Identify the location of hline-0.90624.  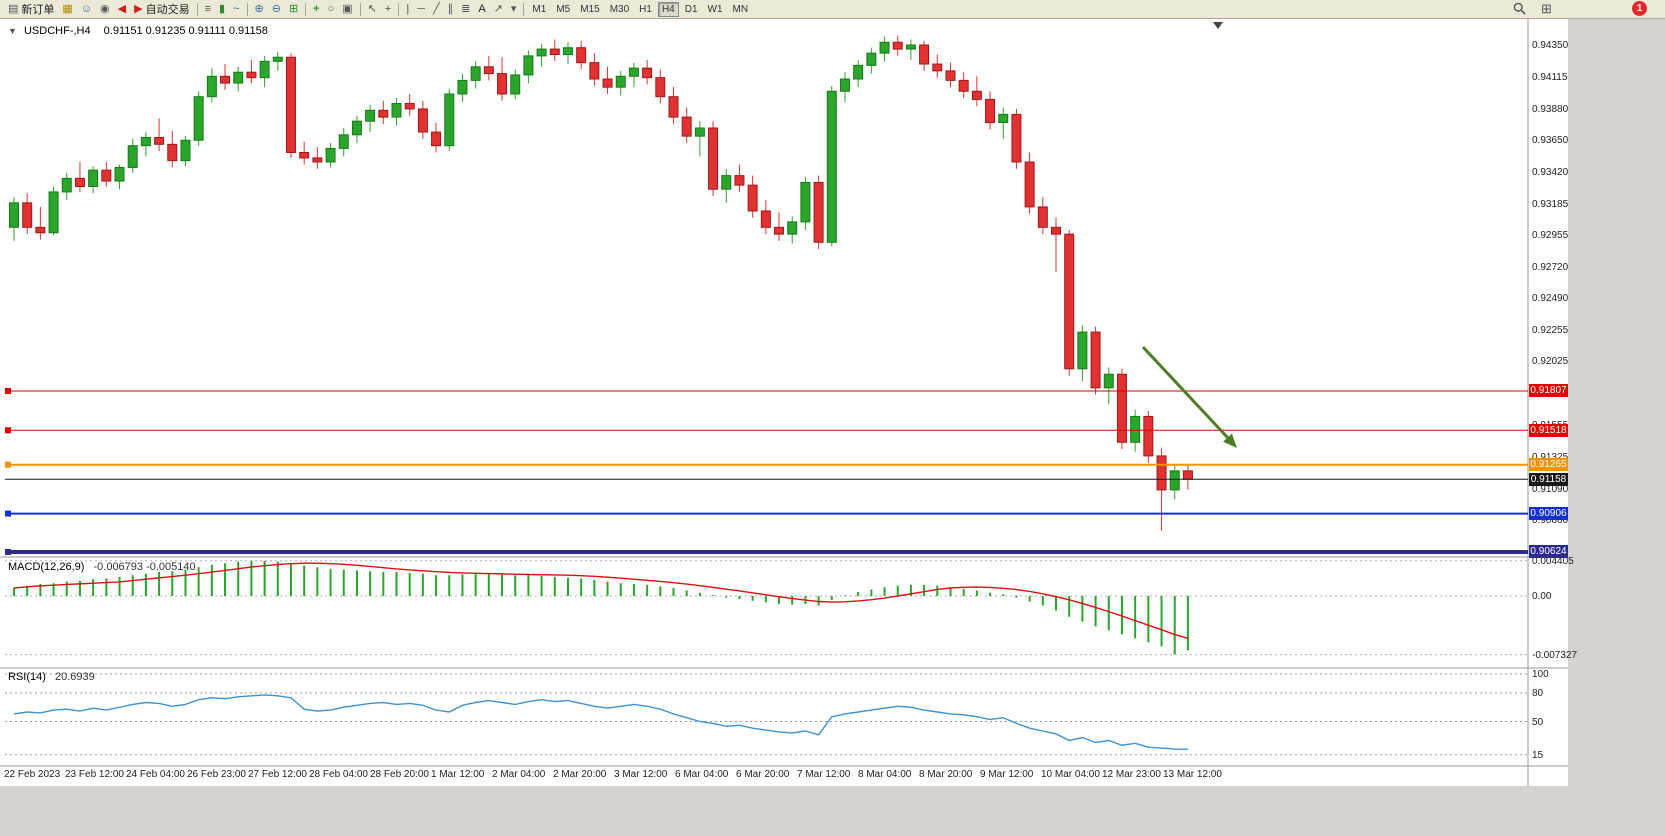
(766, 551).